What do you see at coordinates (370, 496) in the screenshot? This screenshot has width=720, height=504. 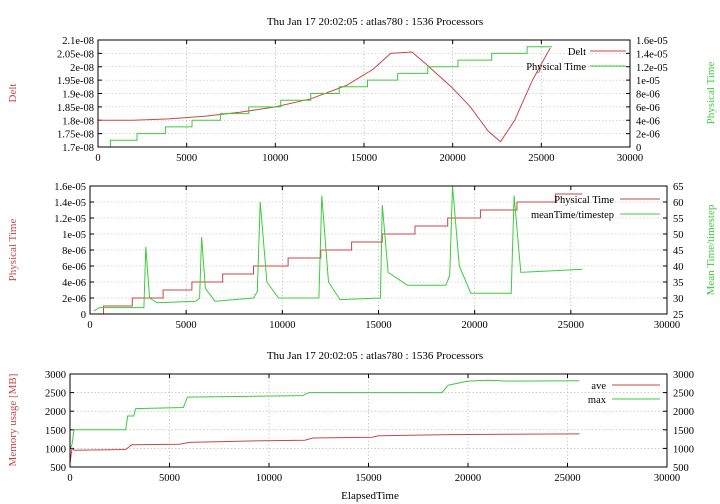 I see `chart3-xlabel: ElapsedTime` at bounding box center [370, 496].